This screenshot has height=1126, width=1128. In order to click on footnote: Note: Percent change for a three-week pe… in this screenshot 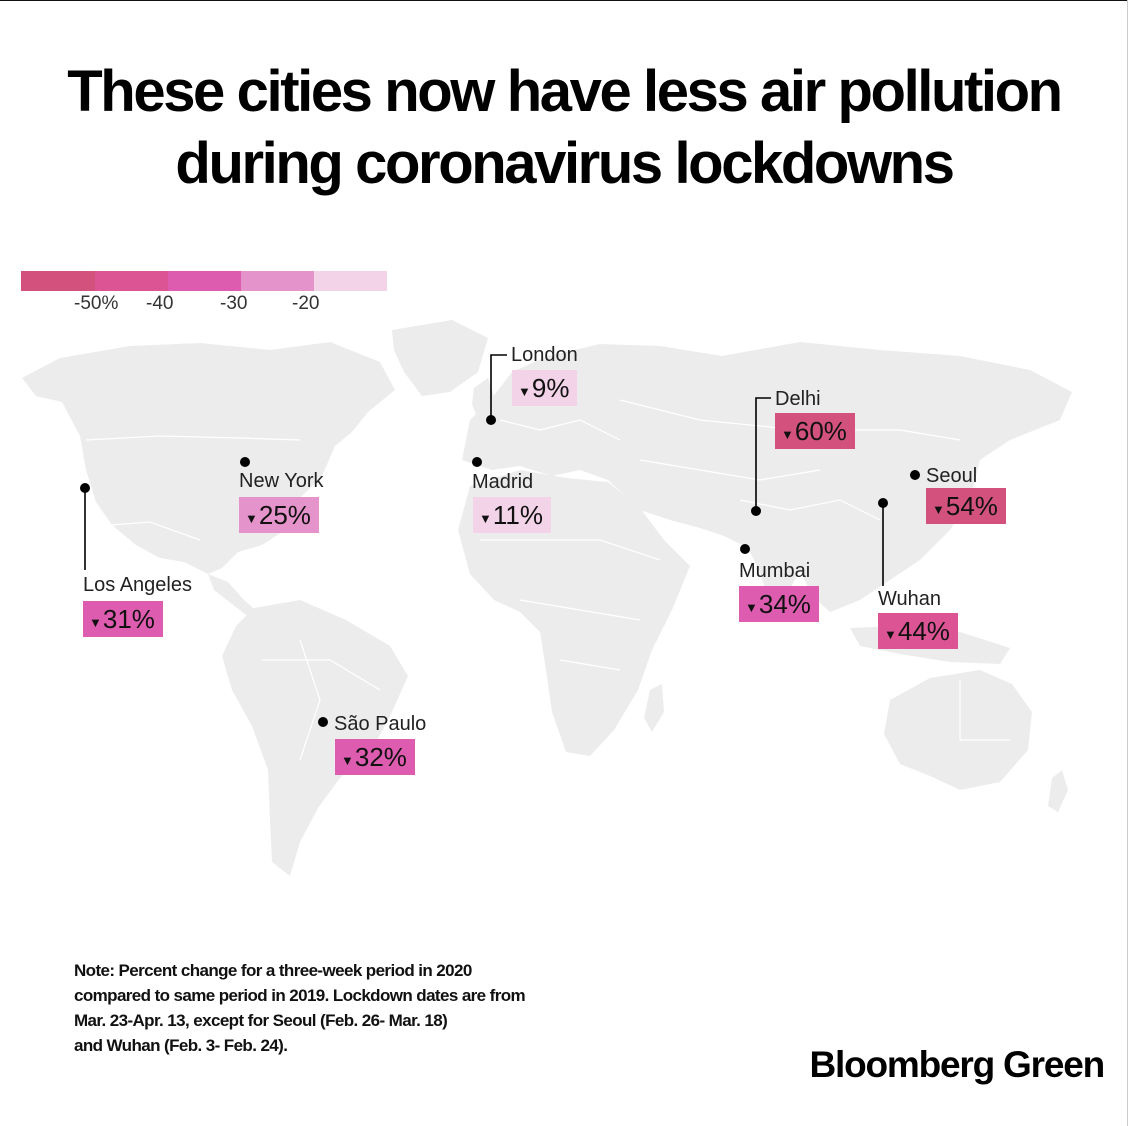, I will do `click(354, 1008)`.